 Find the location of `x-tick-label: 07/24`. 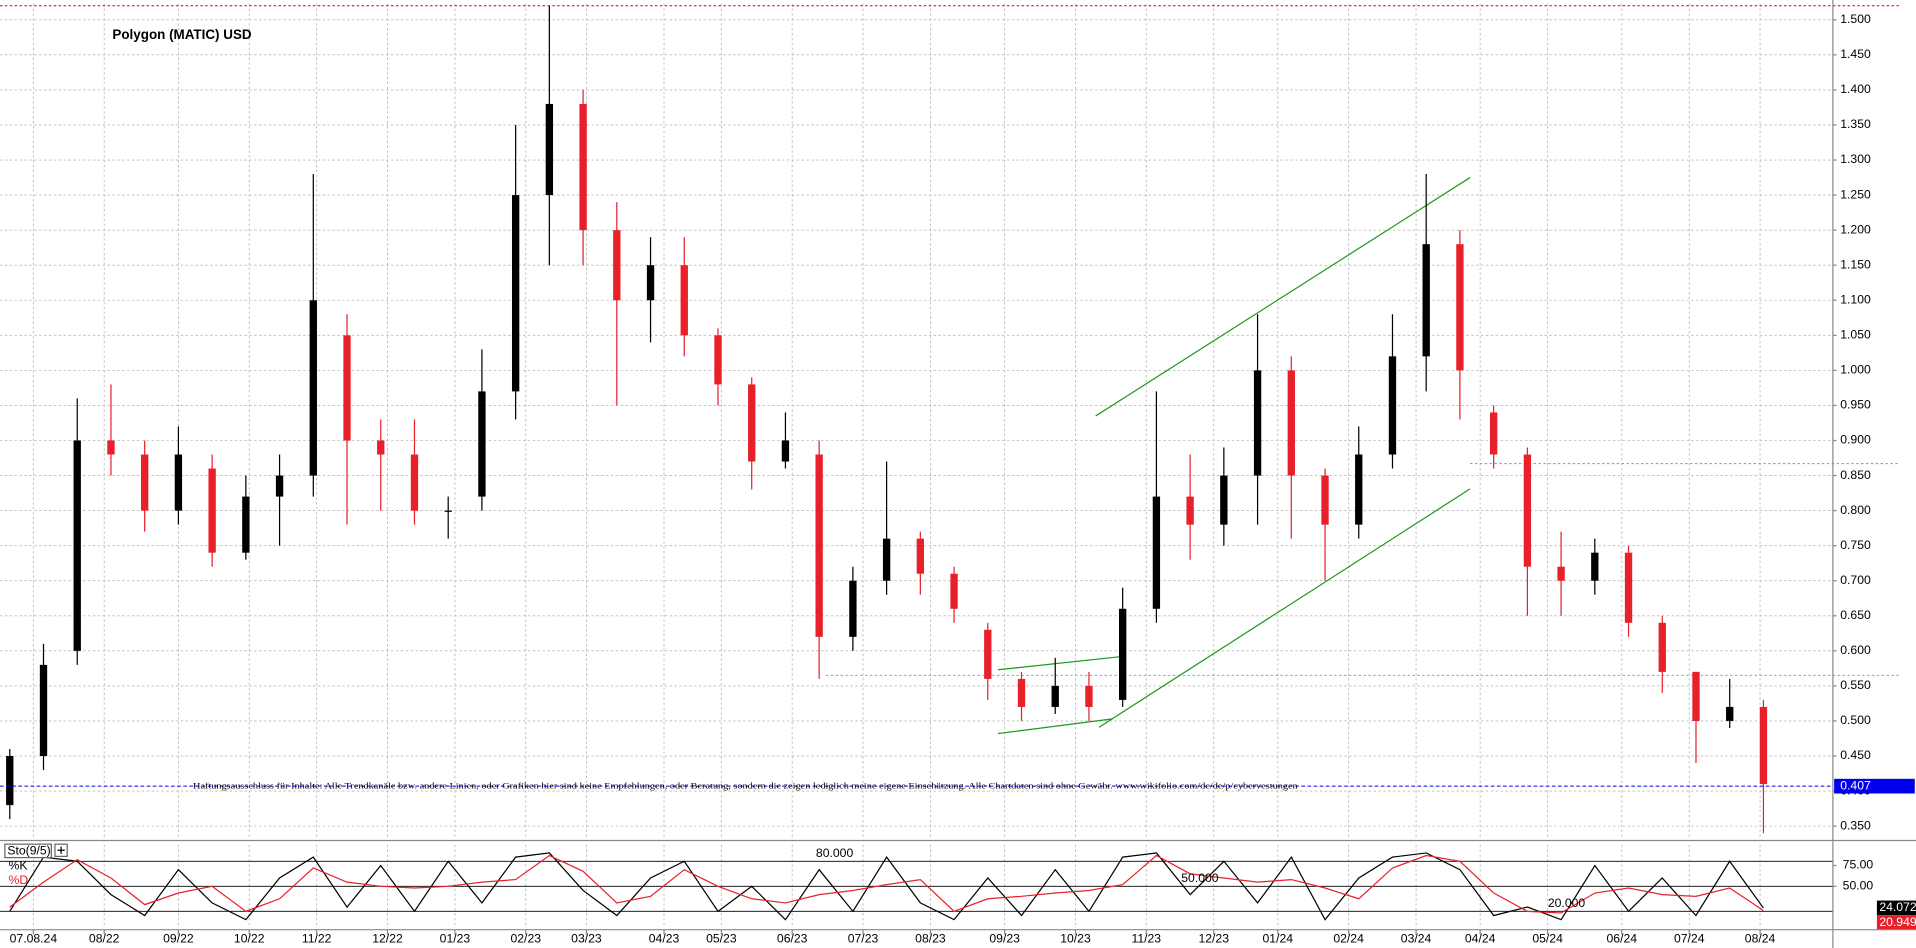

x-tick-label: 07/24 is located at coordinates (1689, 939).